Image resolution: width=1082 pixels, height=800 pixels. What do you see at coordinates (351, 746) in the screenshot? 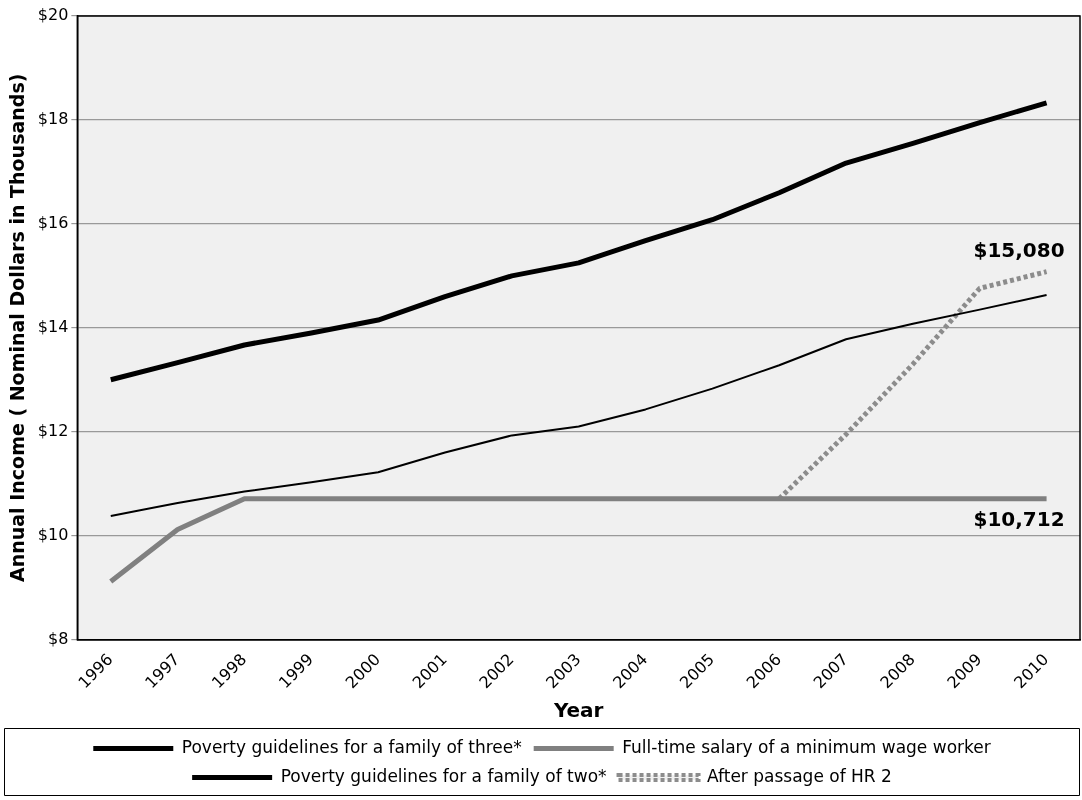
I see `legend-label: Poverty guidelines for a family of three*` at bounding box center [351, 746].